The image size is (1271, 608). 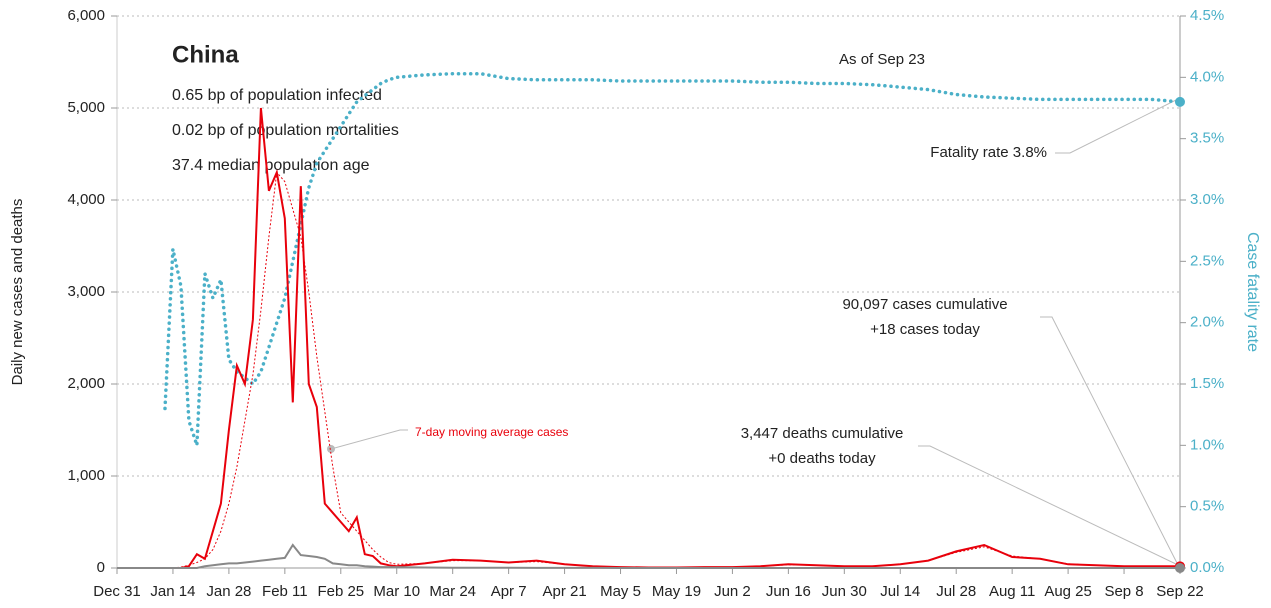 I want to click on chart-title: China, so click(x=205, y=54).